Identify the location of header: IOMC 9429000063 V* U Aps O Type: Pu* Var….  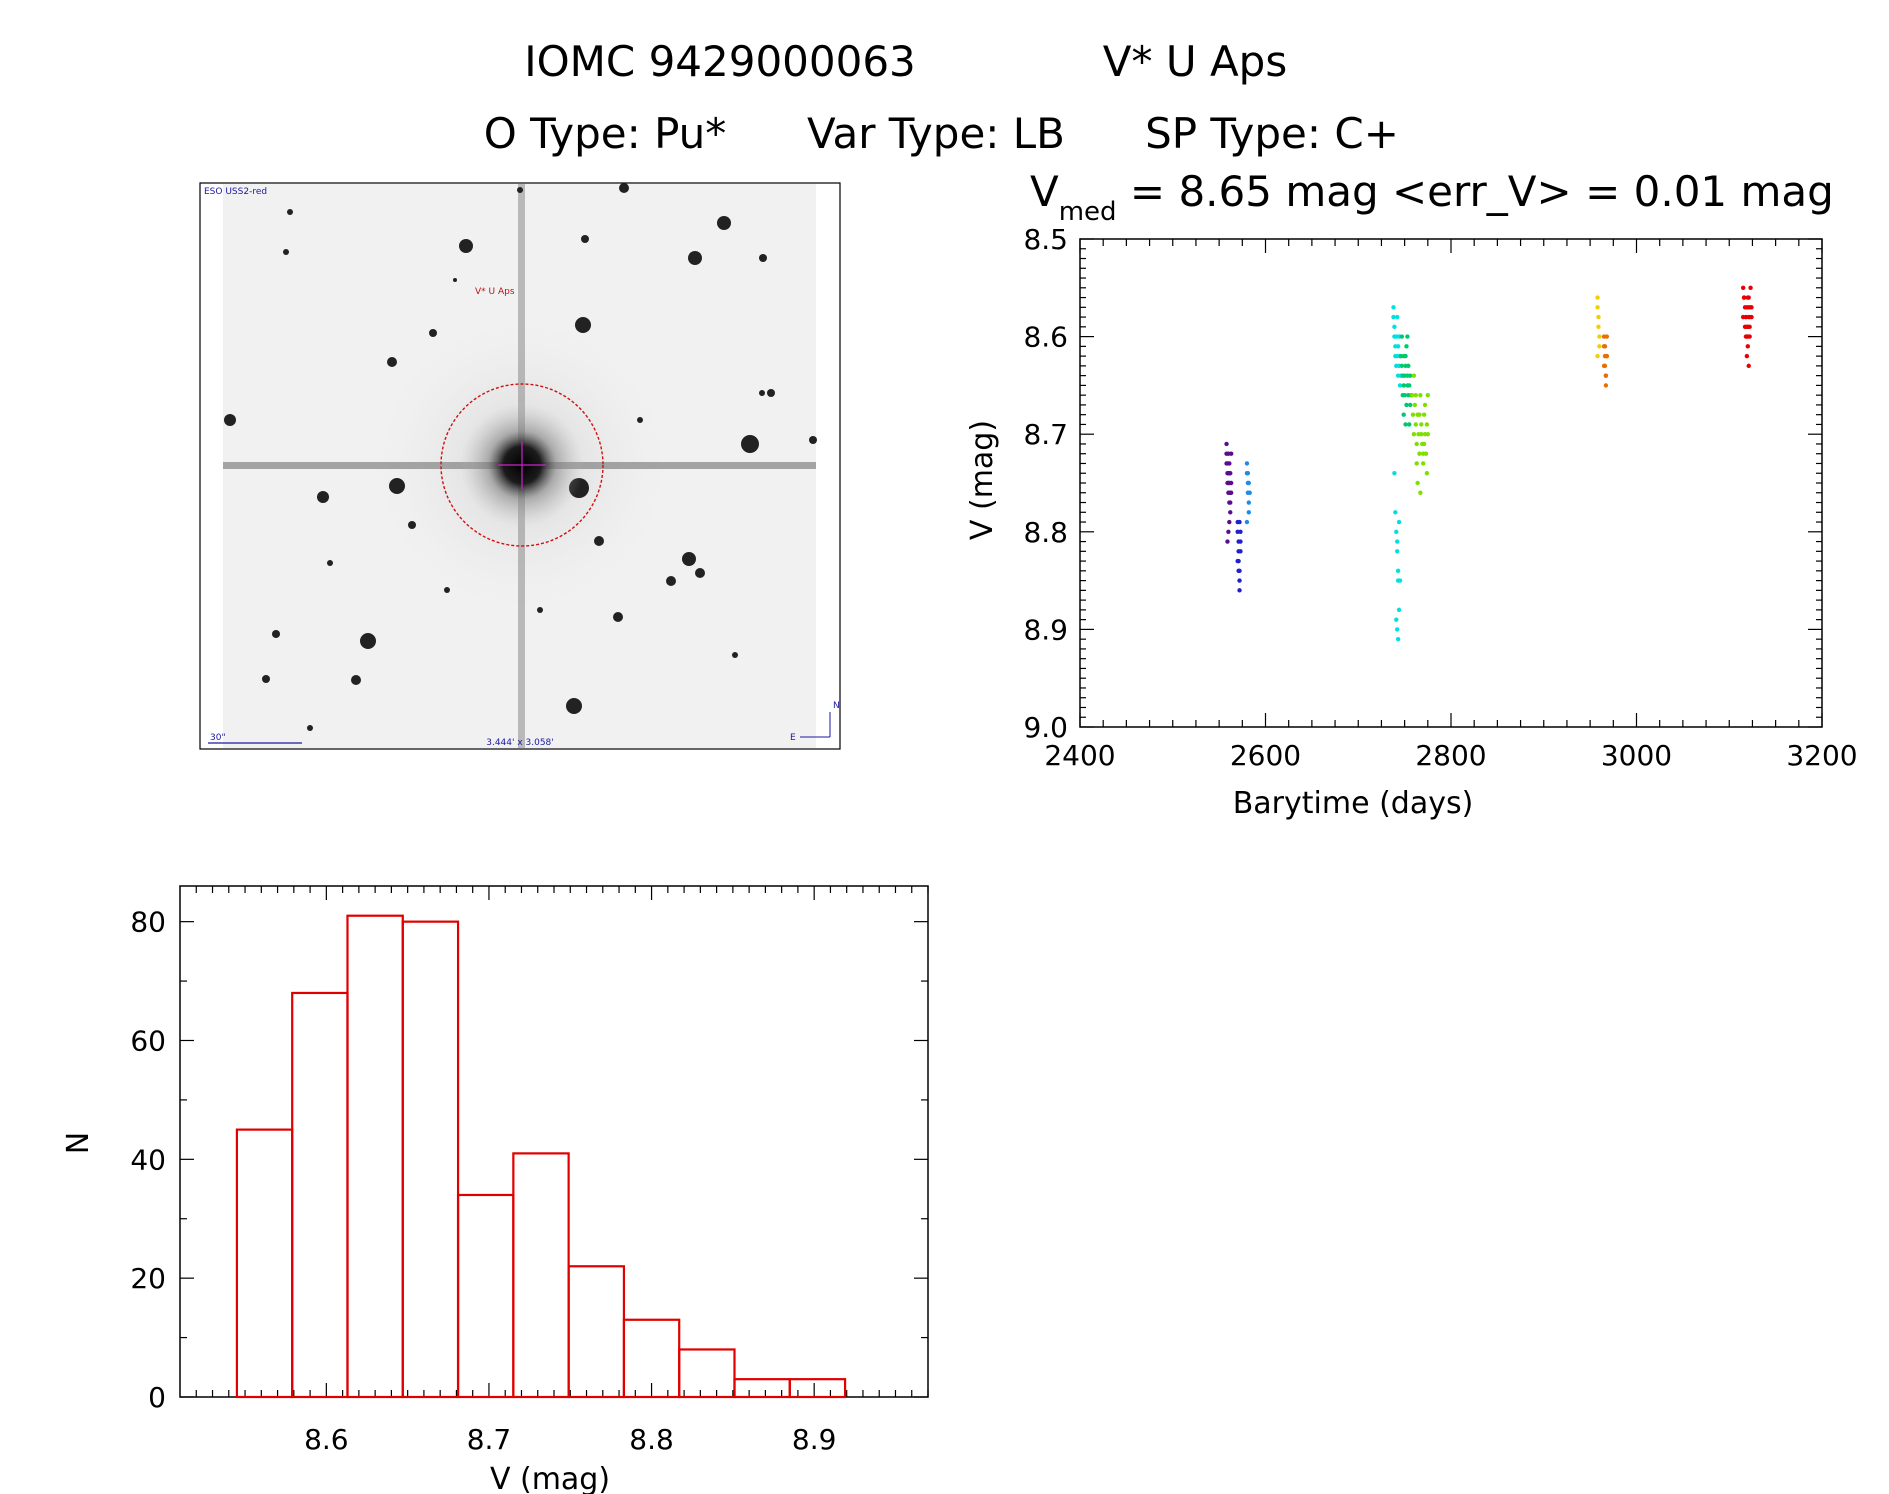
(941, 97).